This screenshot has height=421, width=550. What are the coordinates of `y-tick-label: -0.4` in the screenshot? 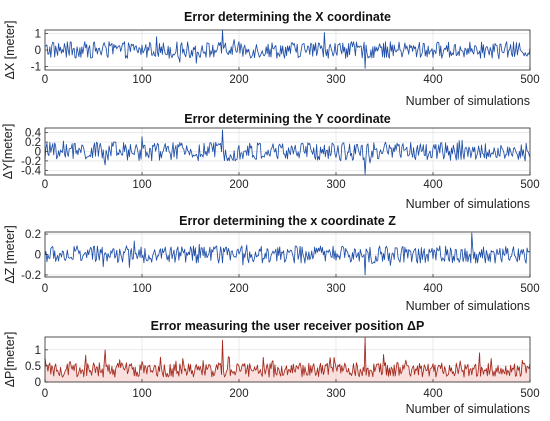 It's located at (31, 171).